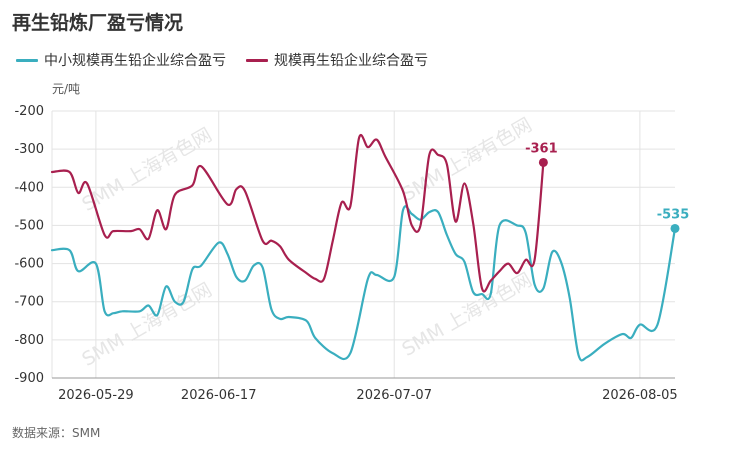  I want to click on legend-item-scale: 规模再生铅企业综合盈亏, so click(337, 60).